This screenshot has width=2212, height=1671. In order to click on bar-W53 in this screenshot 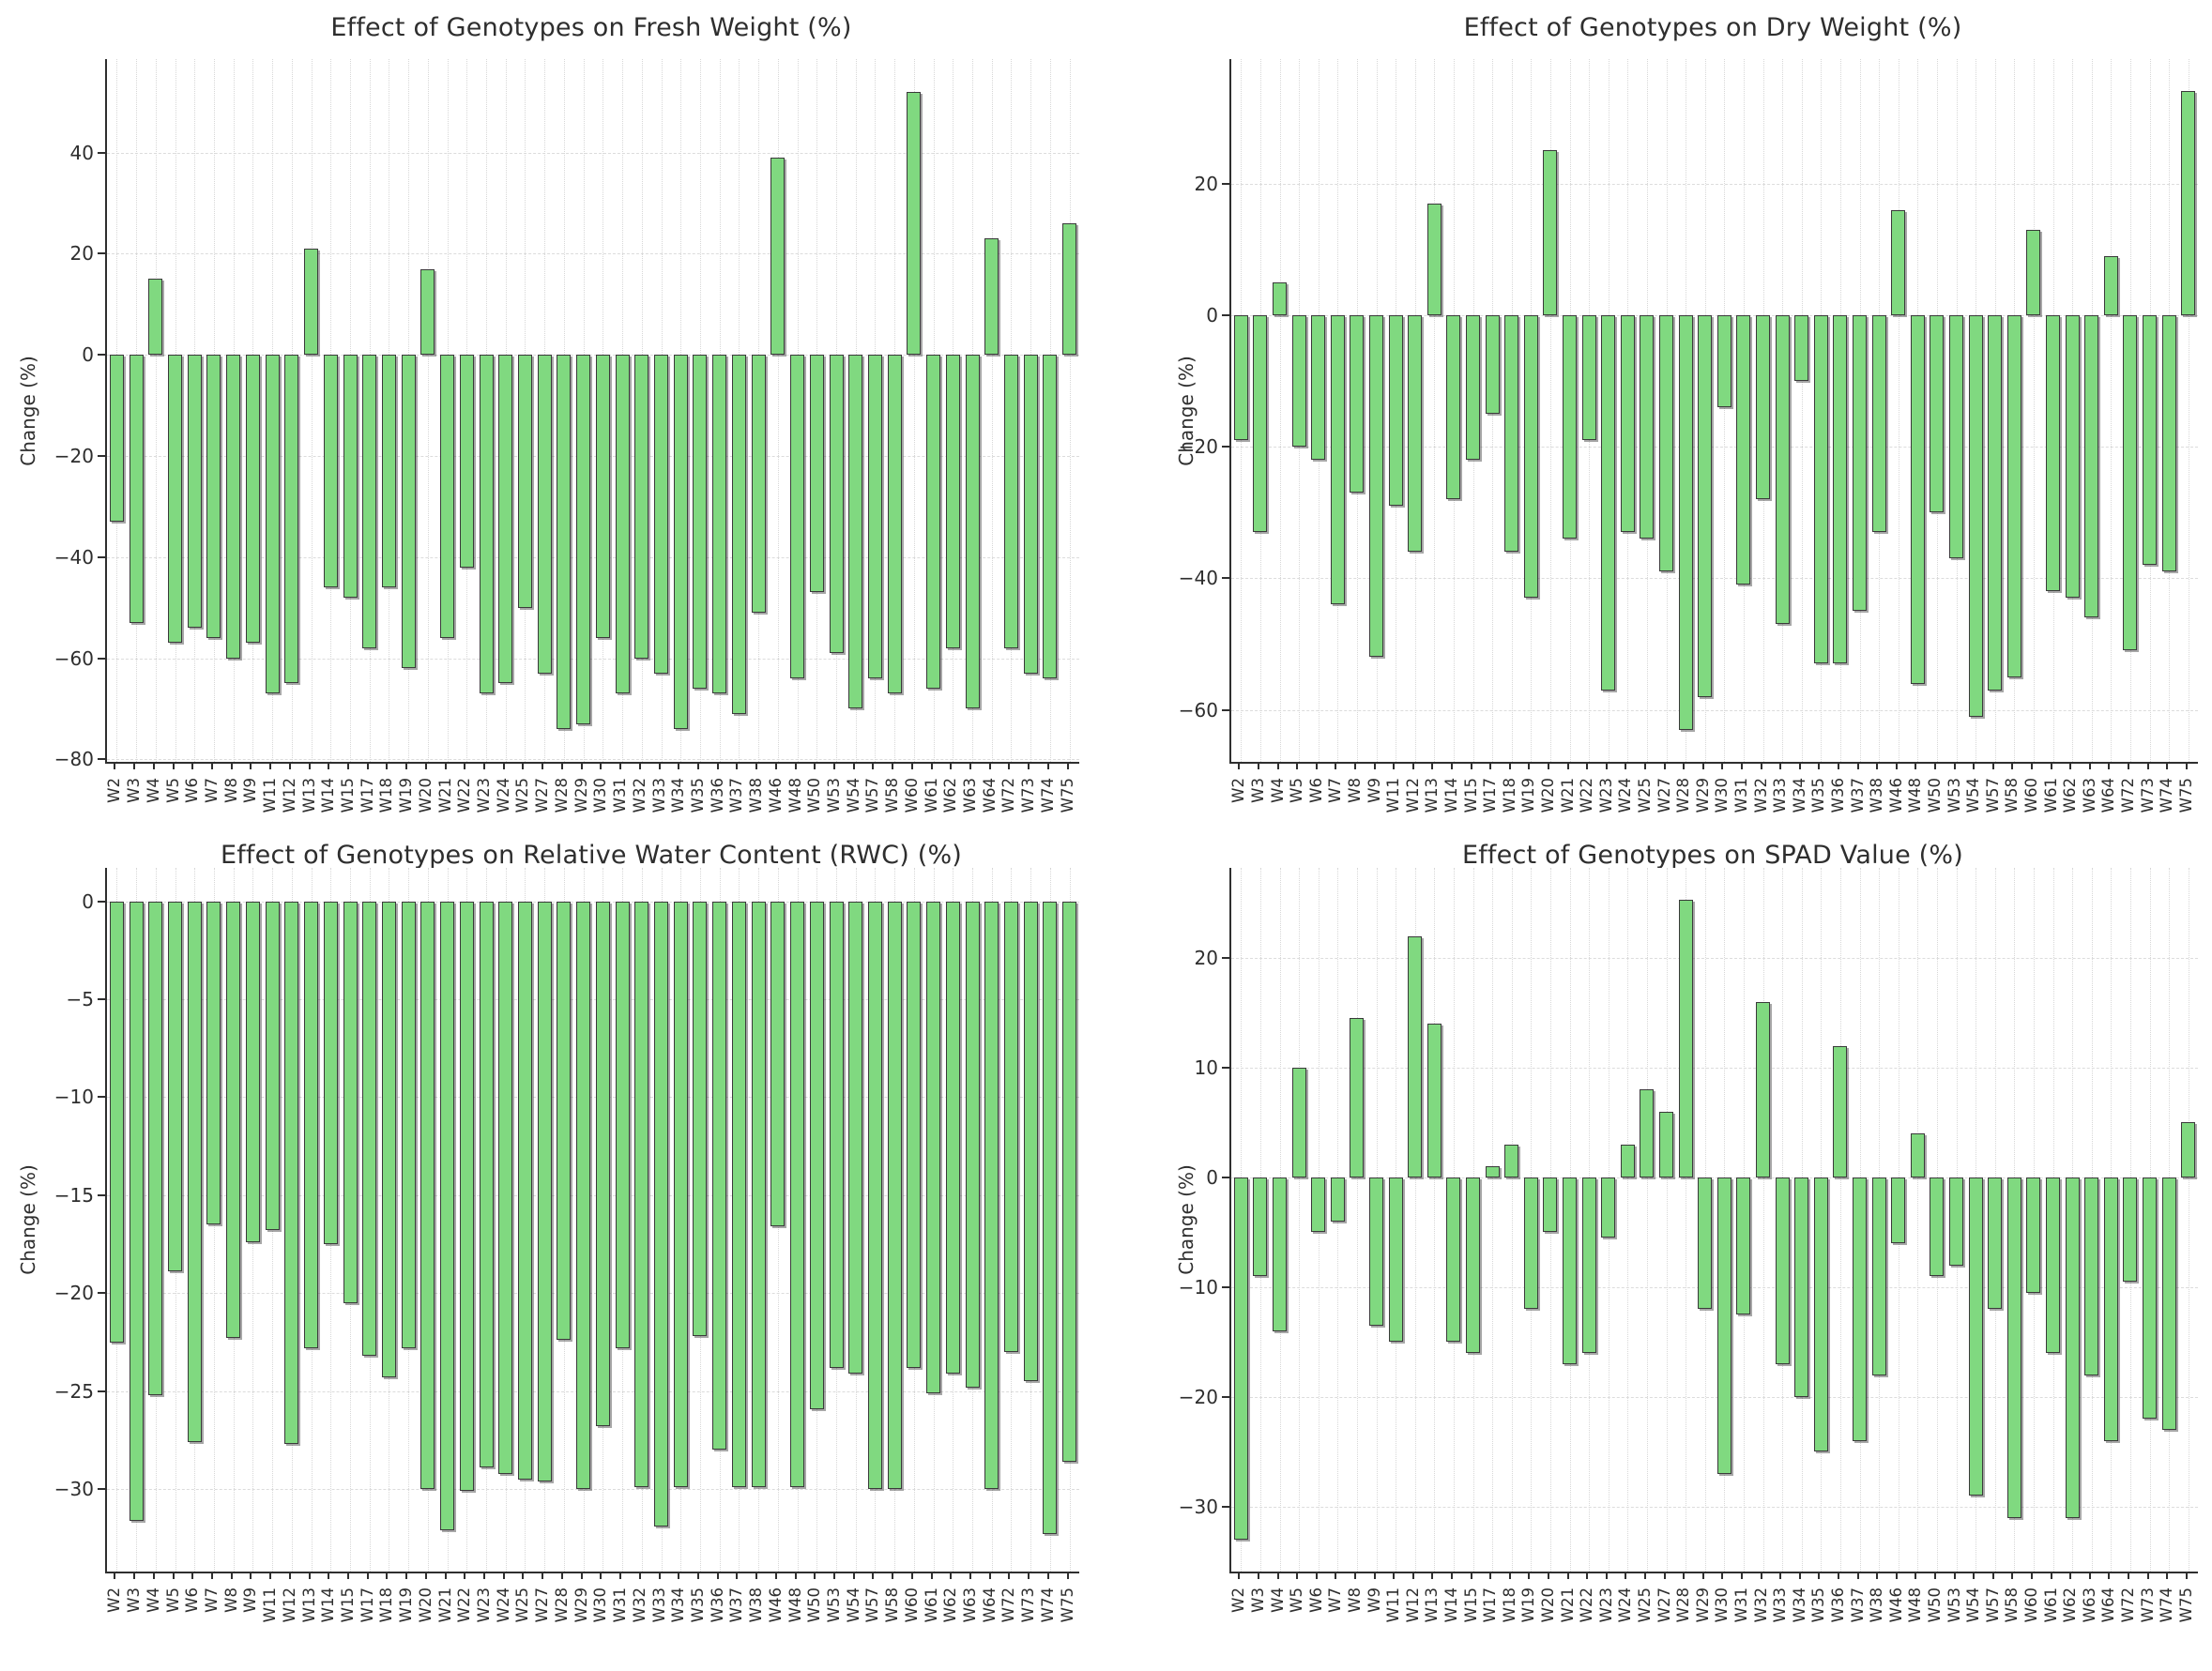, I will do `click(1956, 436)`.